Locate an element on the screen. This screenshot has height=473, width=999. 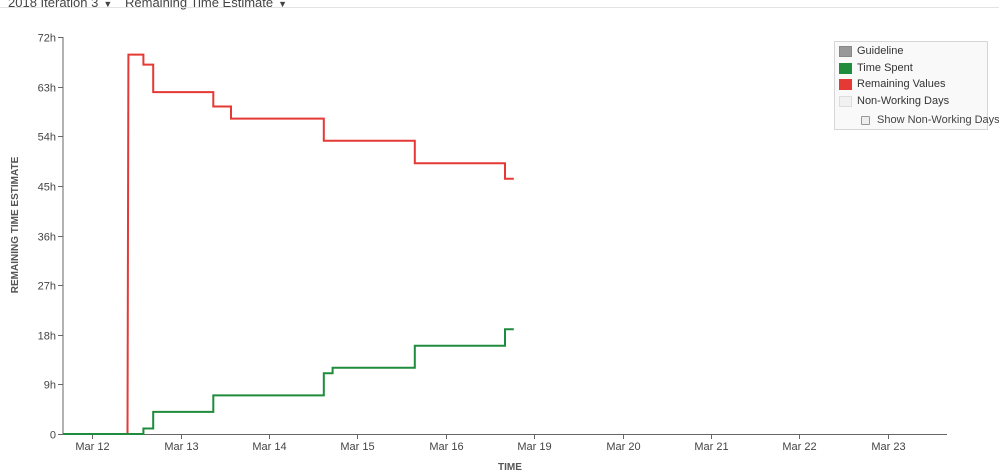
legend-item-remaining-values: Remaining Values is located at coordinates (892, 84).